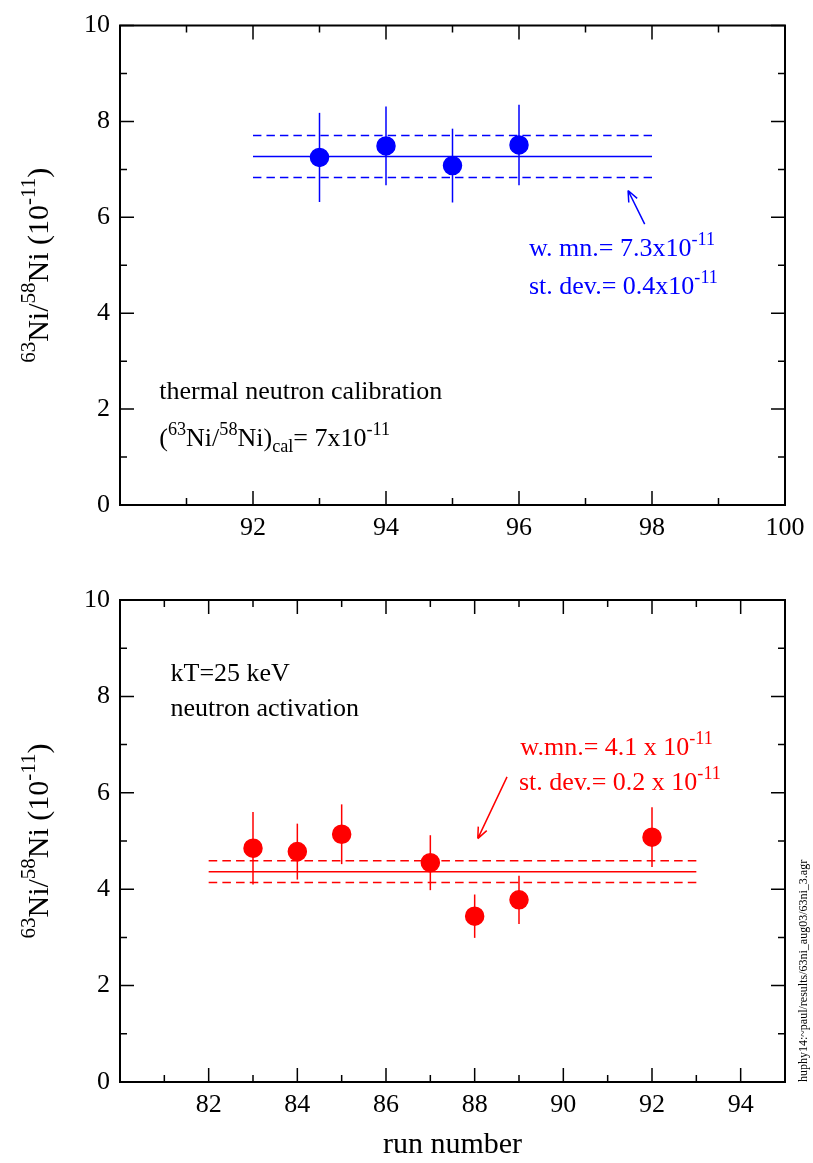 The height and width of the screenshot is (1163, 813). What do you see at coordinates (563, 1104) in the screenshot?
I see `x-tick-label: 90` at bounding box center [563, 1104].